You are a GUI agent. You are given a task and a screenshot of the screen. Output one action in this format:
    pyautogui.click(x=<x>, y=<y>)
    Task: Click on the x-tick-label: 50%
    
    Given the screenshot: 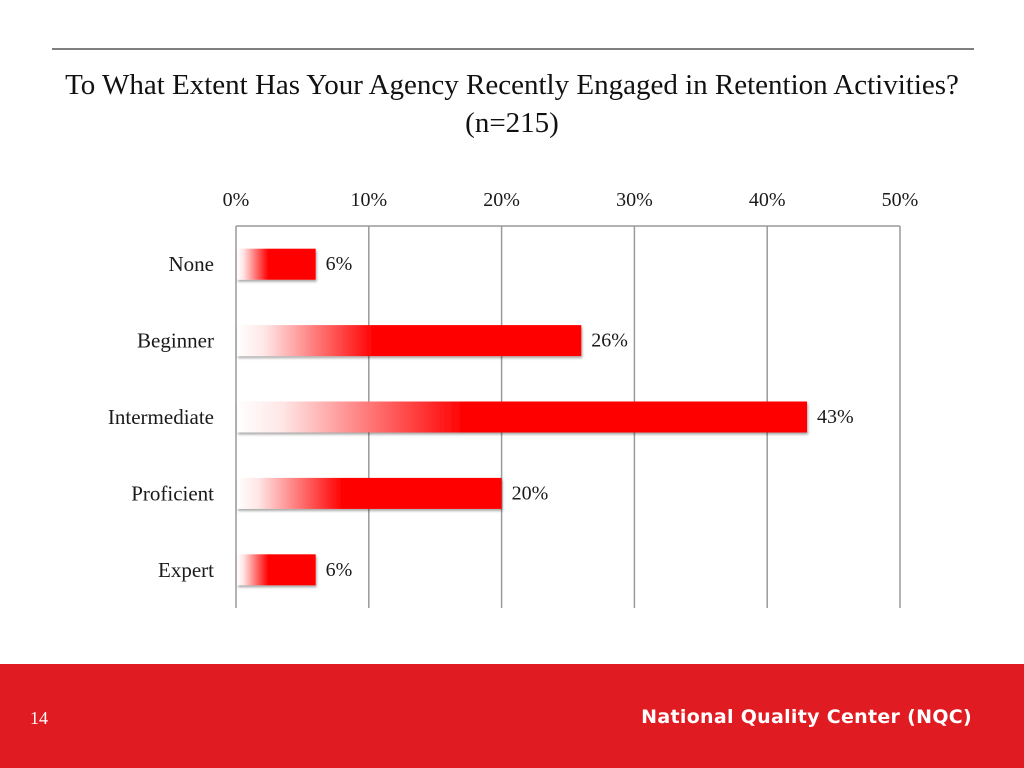 What is the action you would take?
    pyautogui.click(x=900, y=200)
    